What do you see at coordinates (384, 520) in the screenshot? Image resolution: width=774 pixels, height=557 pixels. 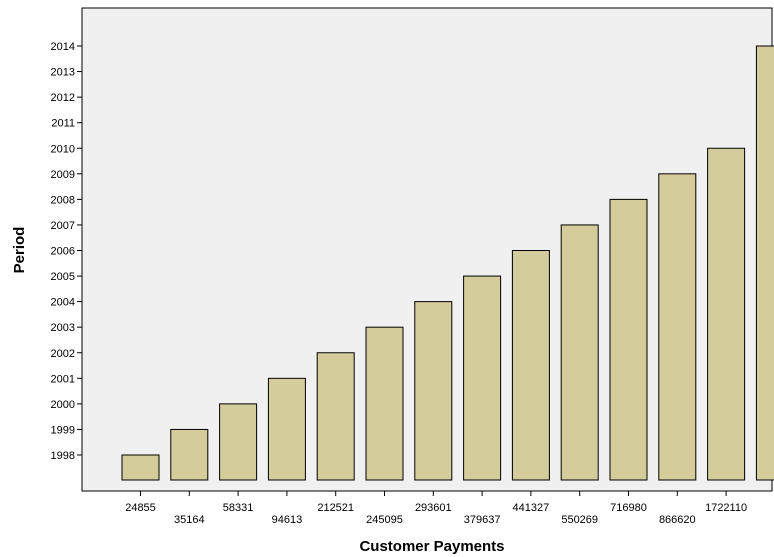 I see `x-tick-label: 245095` at bounding box center [384, 520].